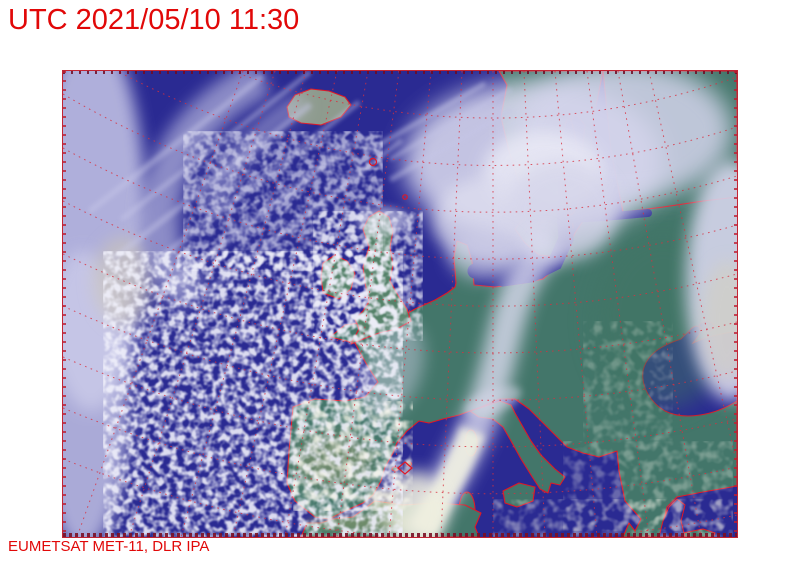 The height and width of the screenshot is (565, 800). I want to click on marker-layer, so click(390, 316).